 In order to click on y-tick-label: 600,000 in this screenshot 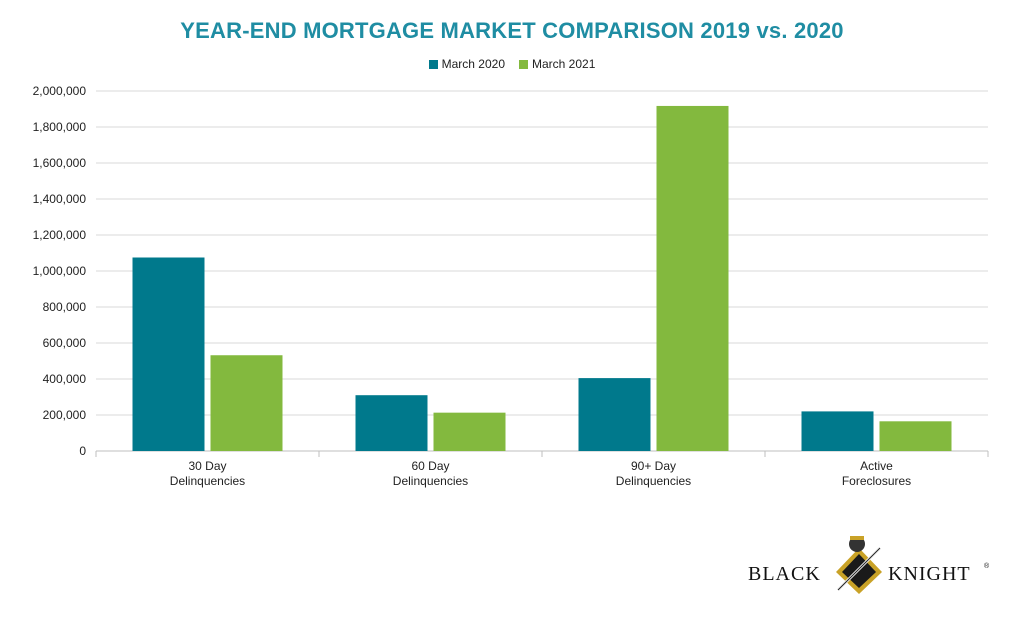, I will do `click(65, 343)`.